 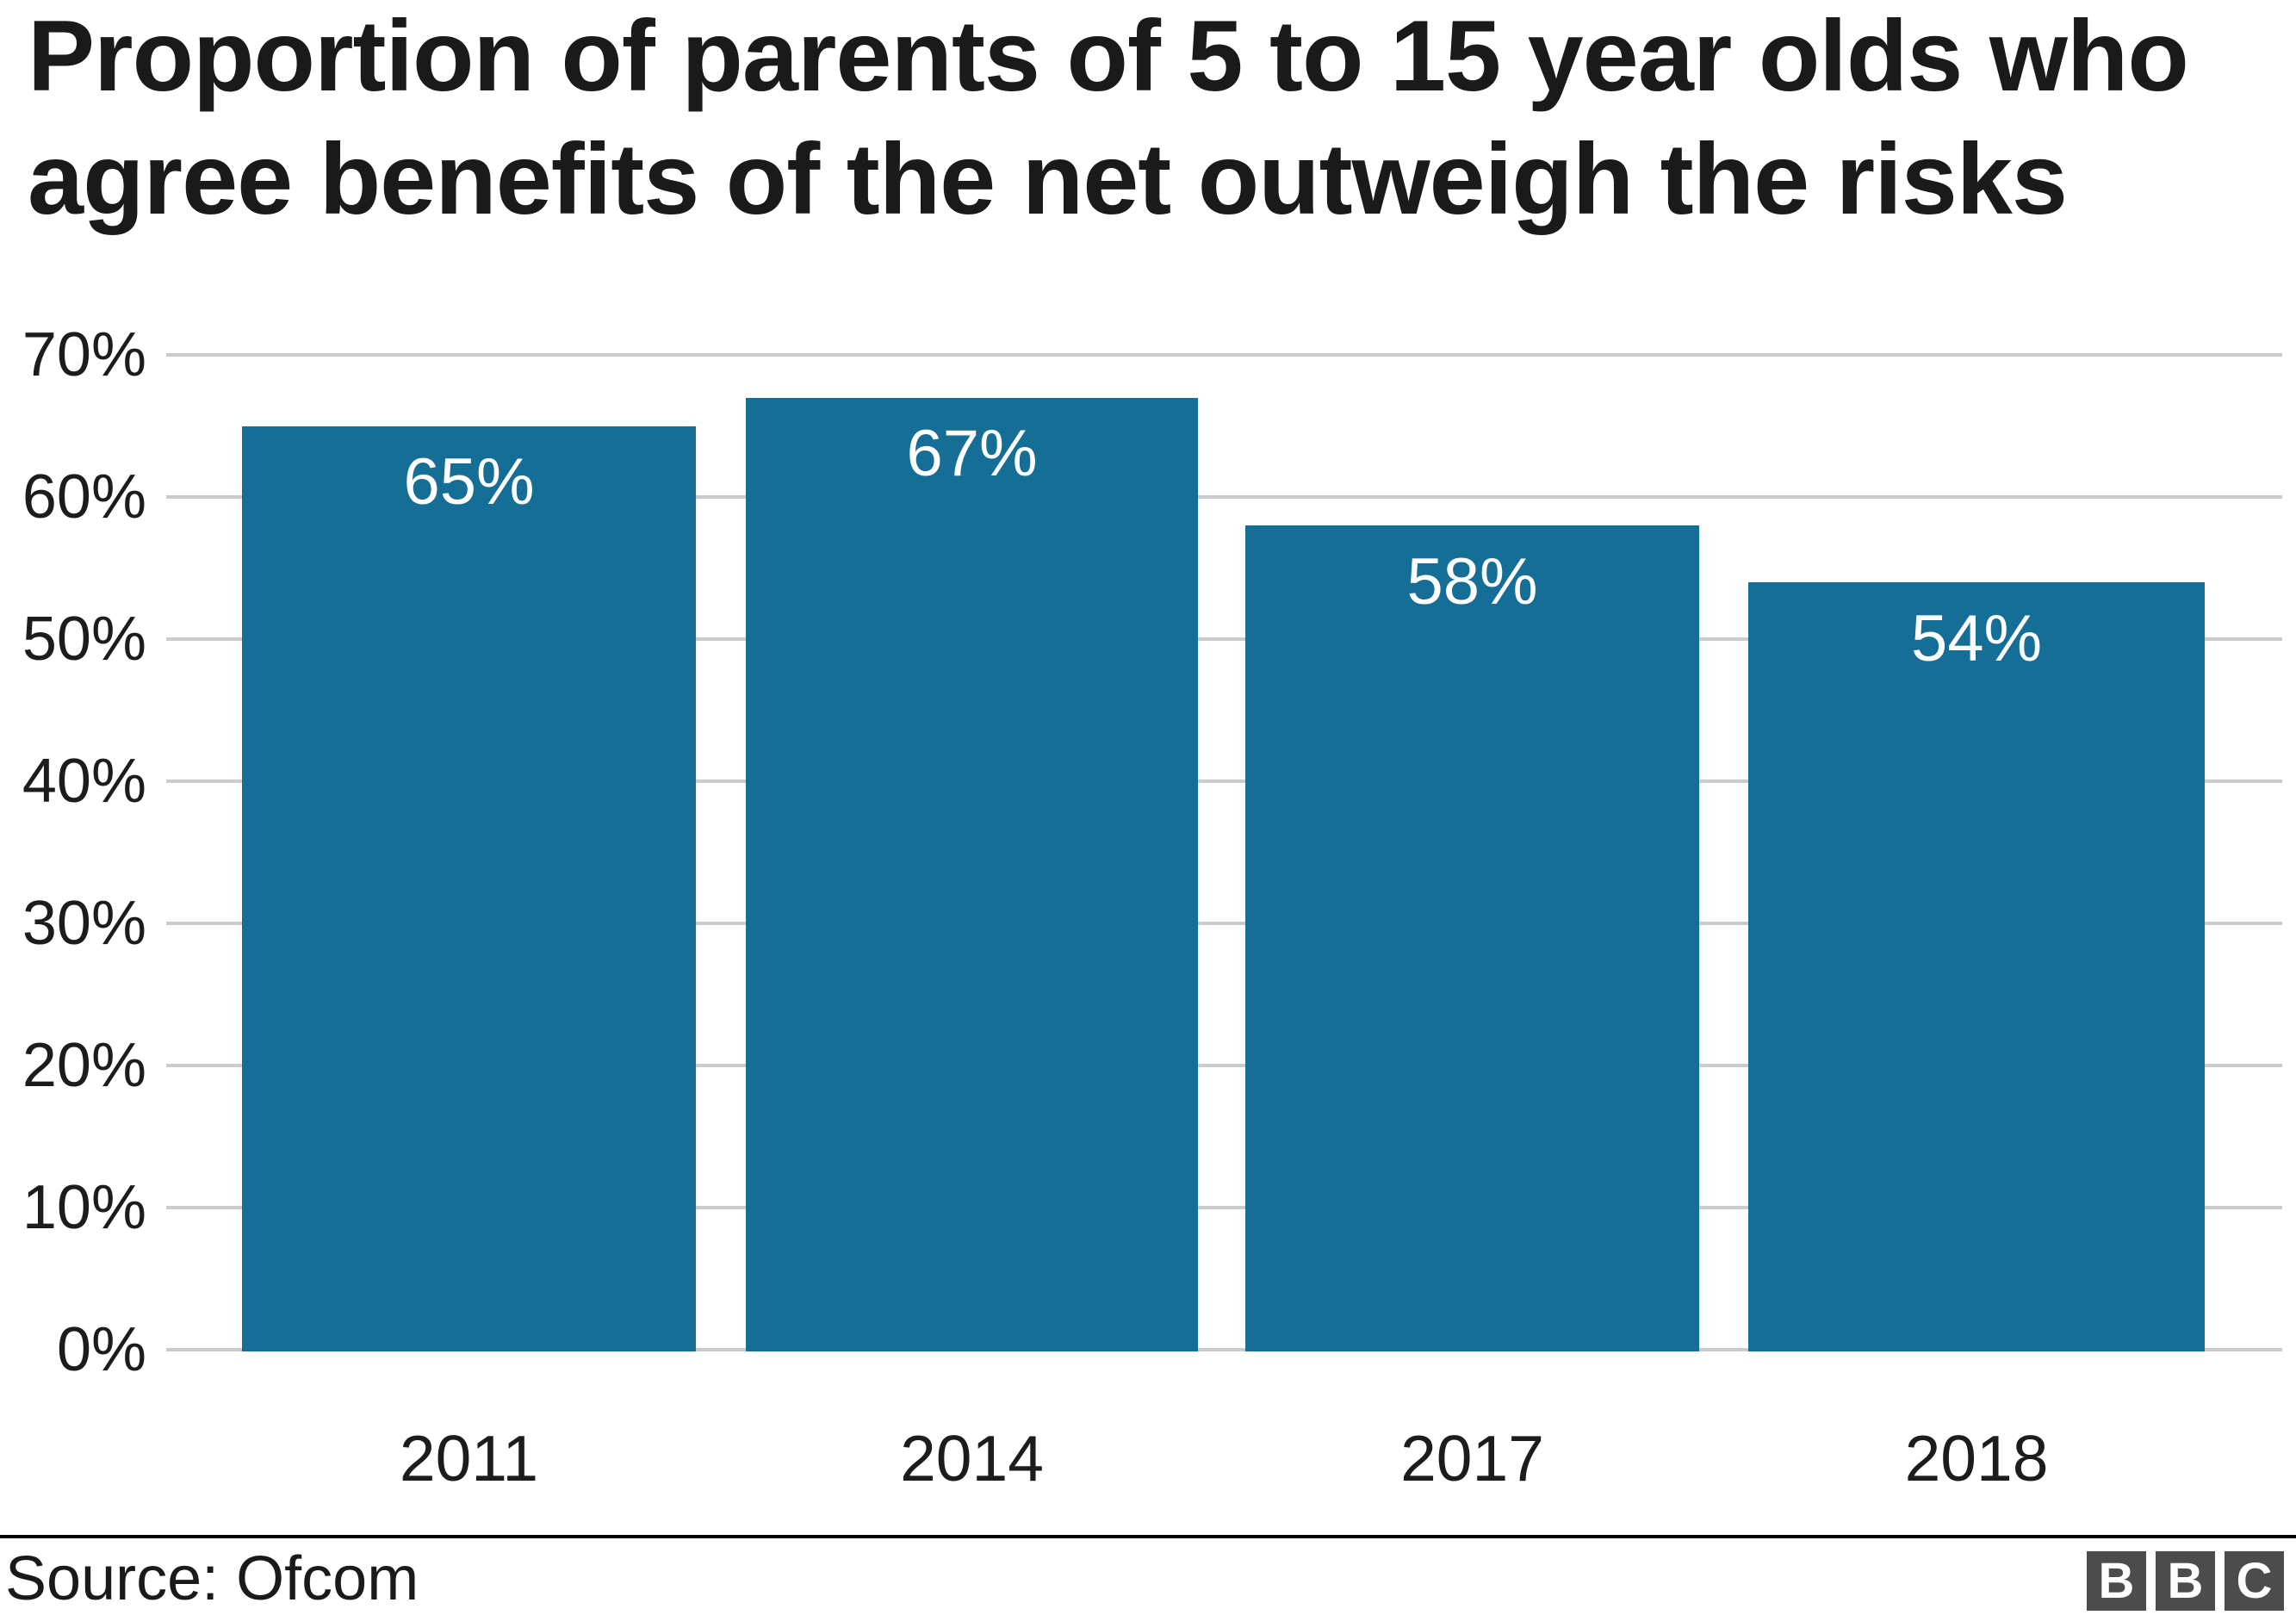 What do you see at coordinates (101, 1349) in the screenshot?
I see `y-axis-tick-label-0: 0%` at bounding box center [101, 1349].